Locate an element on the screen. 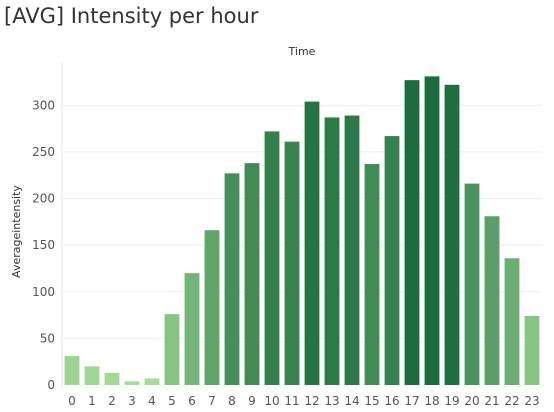 This screenshot has height=412, width=554. y-tick-label: 50 is located at coordinates (47, 338).